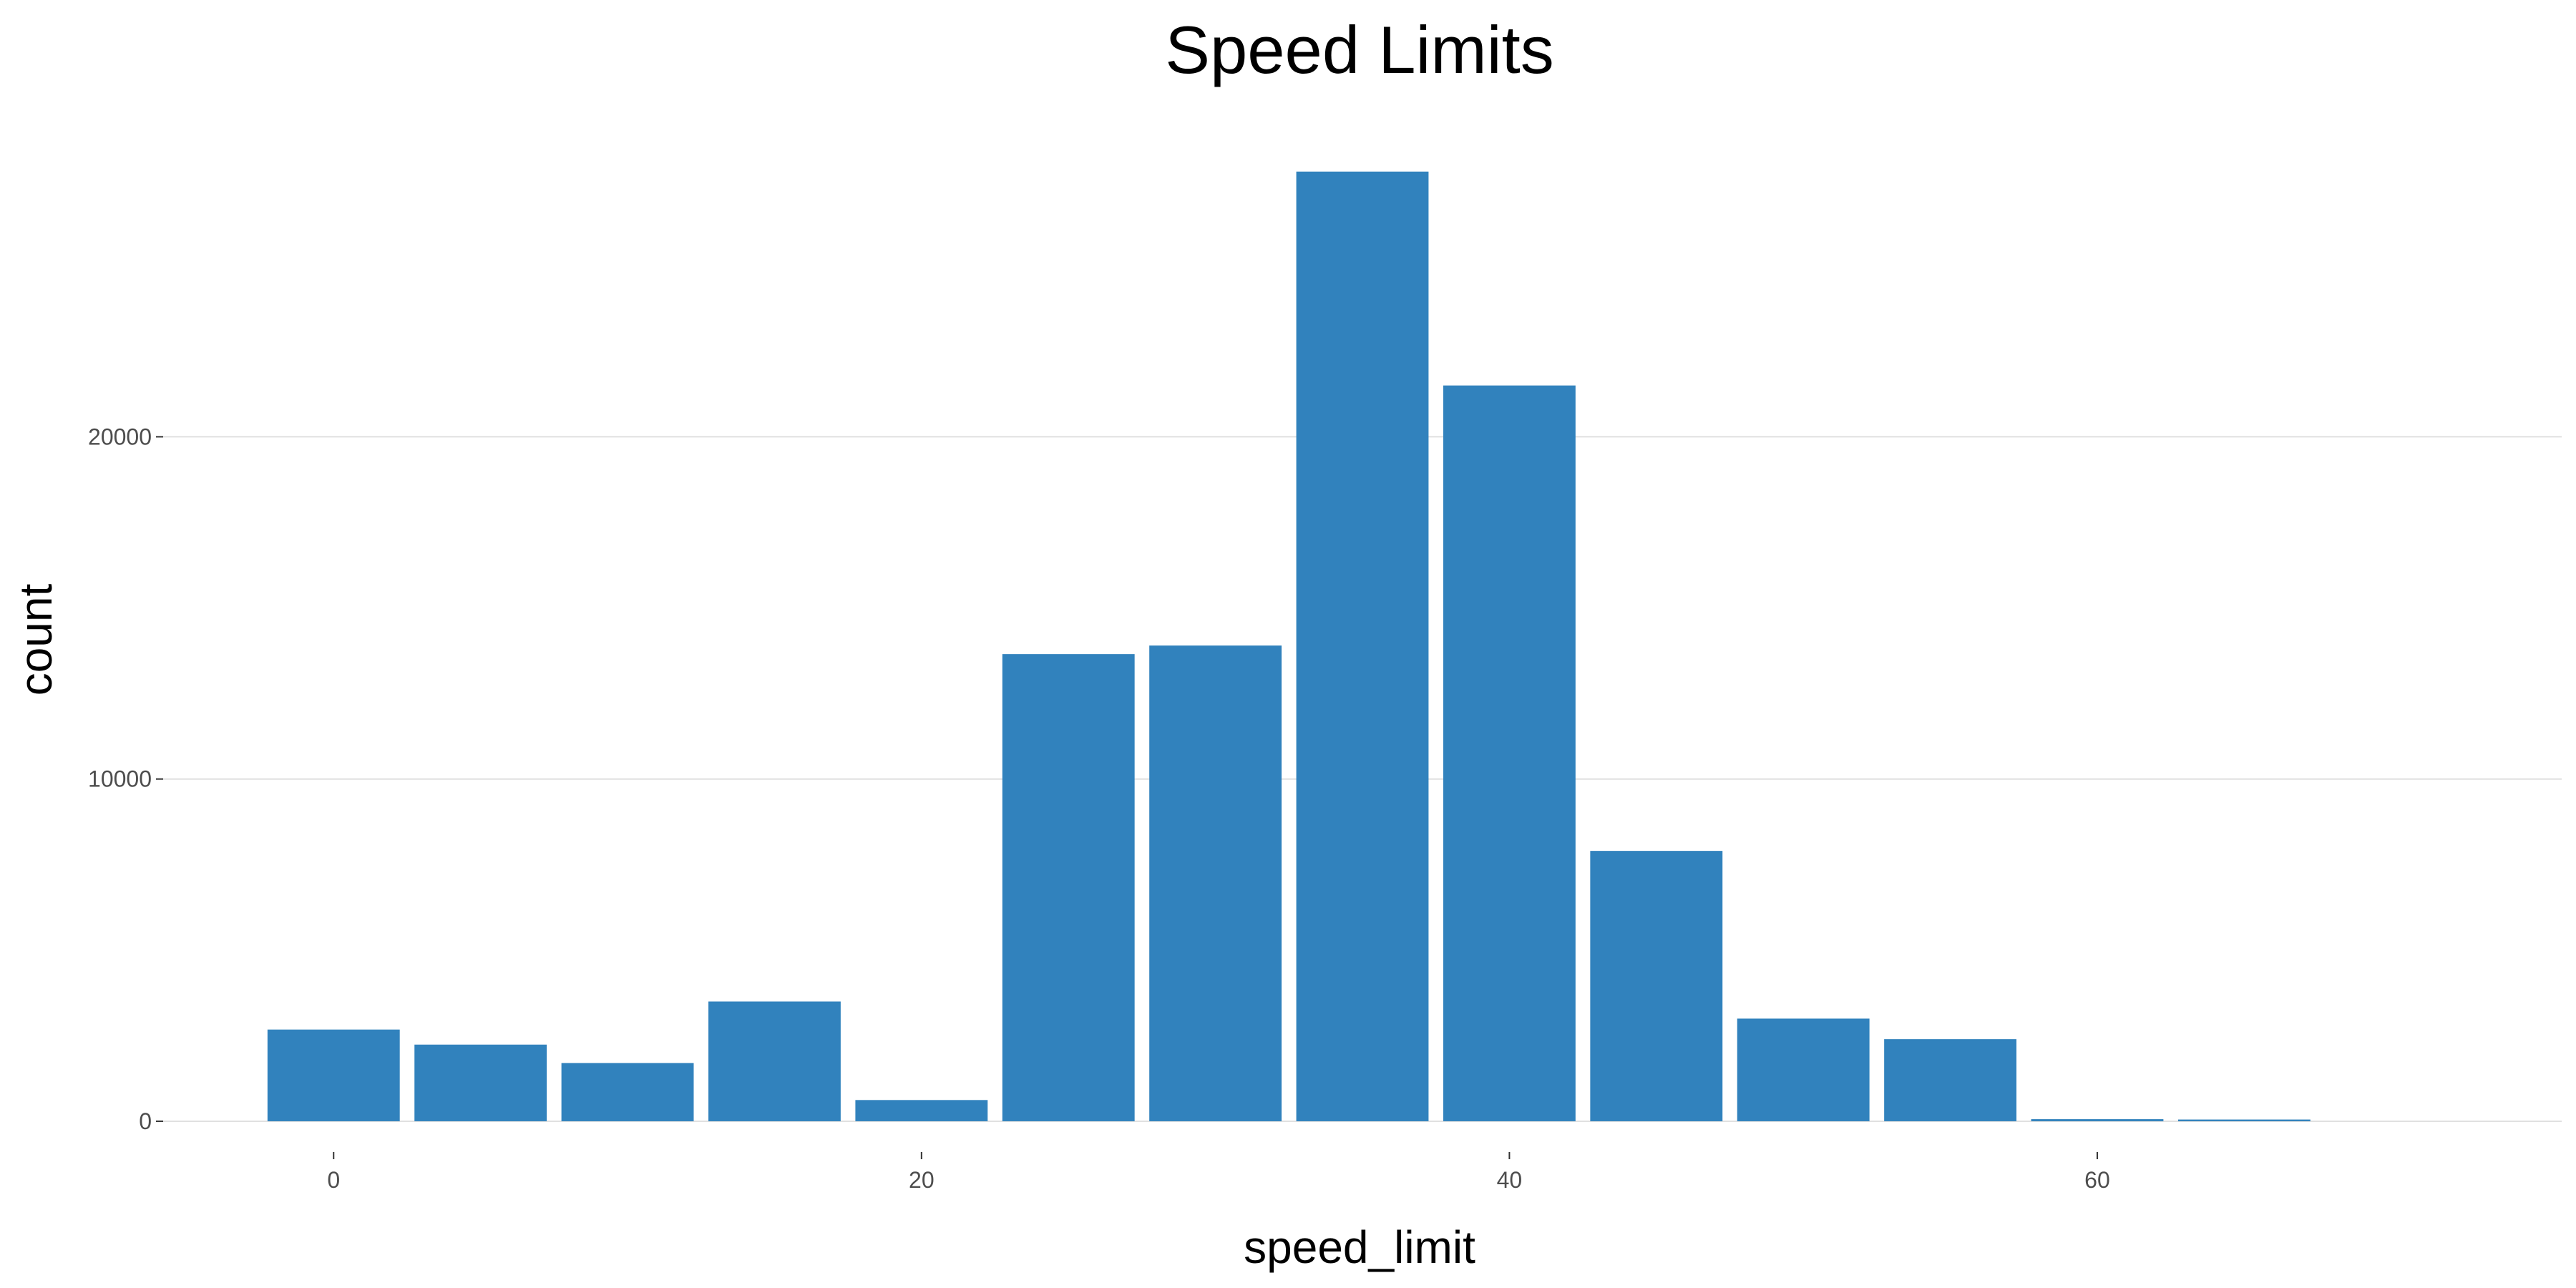 Image resolution: width=2576 pixels, height=1288 pixels. I want to click on y-axis-title: count, so click(36, 640).